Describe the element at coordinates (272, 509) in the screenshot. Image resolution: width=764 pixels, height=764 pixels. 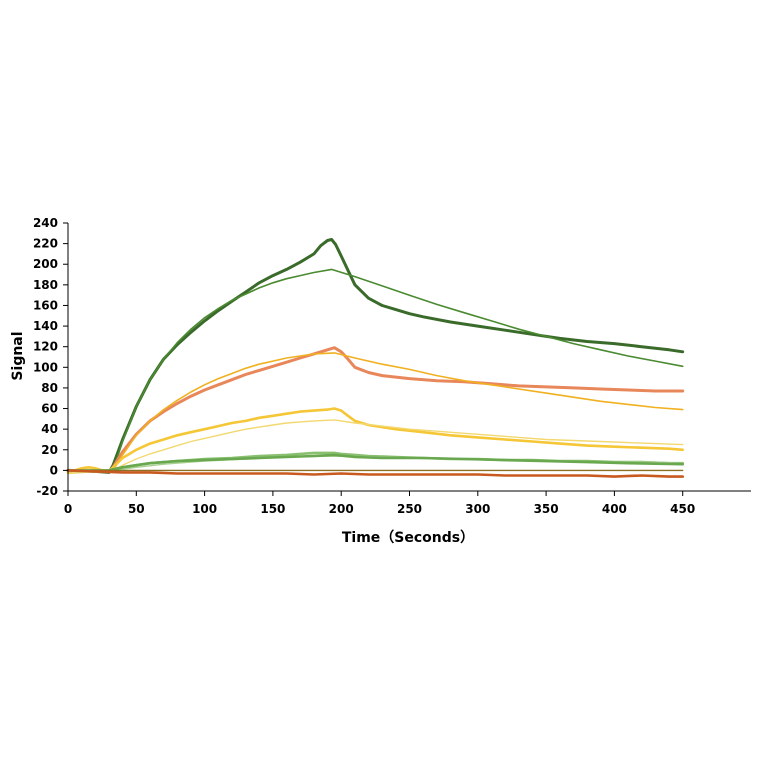
I see `x-tick-label: 150` at that location.